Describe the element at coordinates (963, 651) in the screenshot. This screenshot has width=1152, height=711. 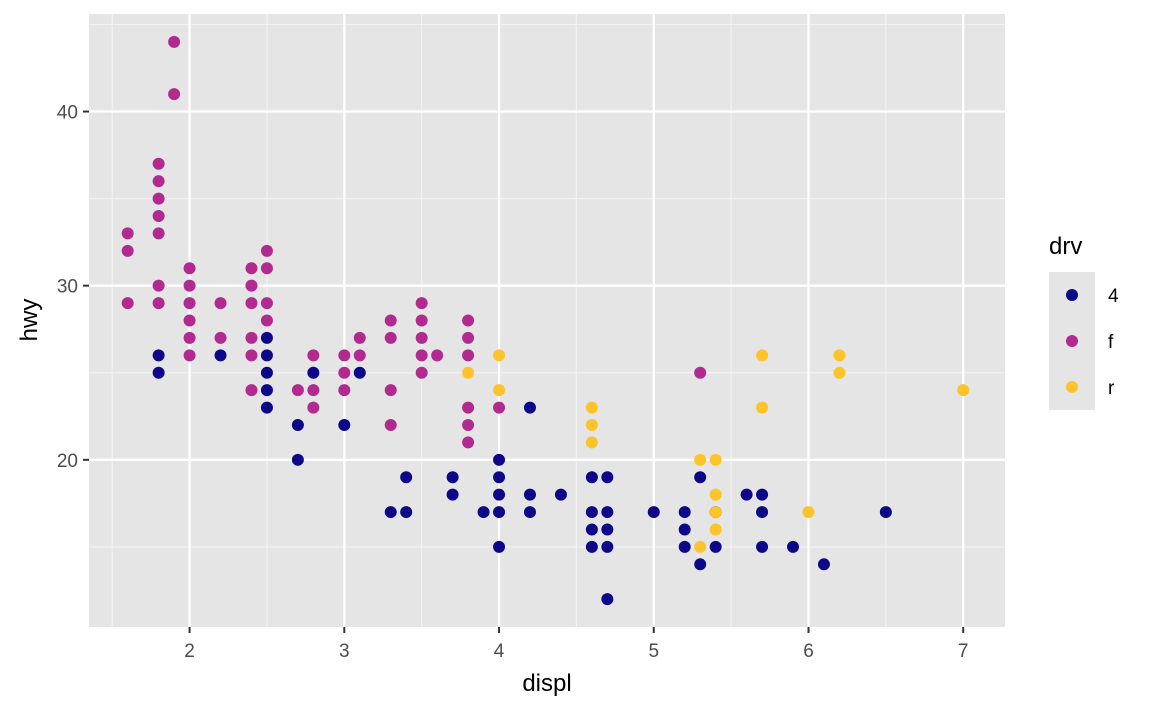
I see `x-tick-label: 7` at that location.